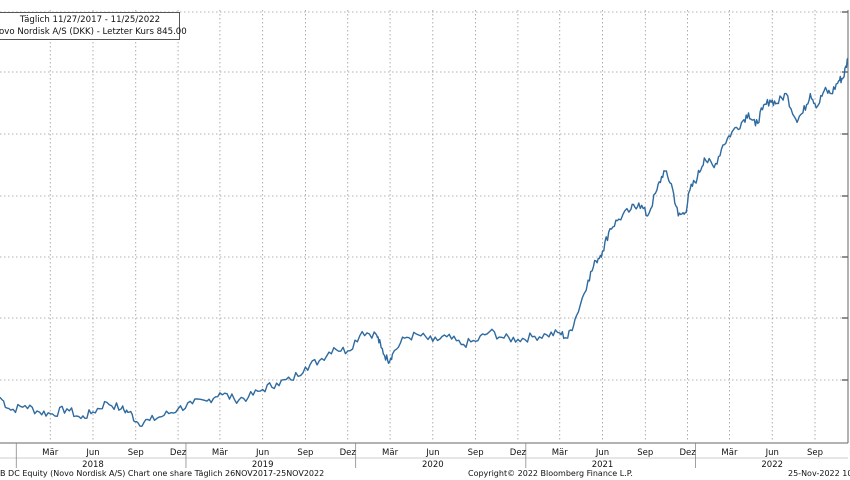 Image resolution: width=850 pixels, height=480 pixels. I want to click on x-year-label: 2018, so click(93, 465).